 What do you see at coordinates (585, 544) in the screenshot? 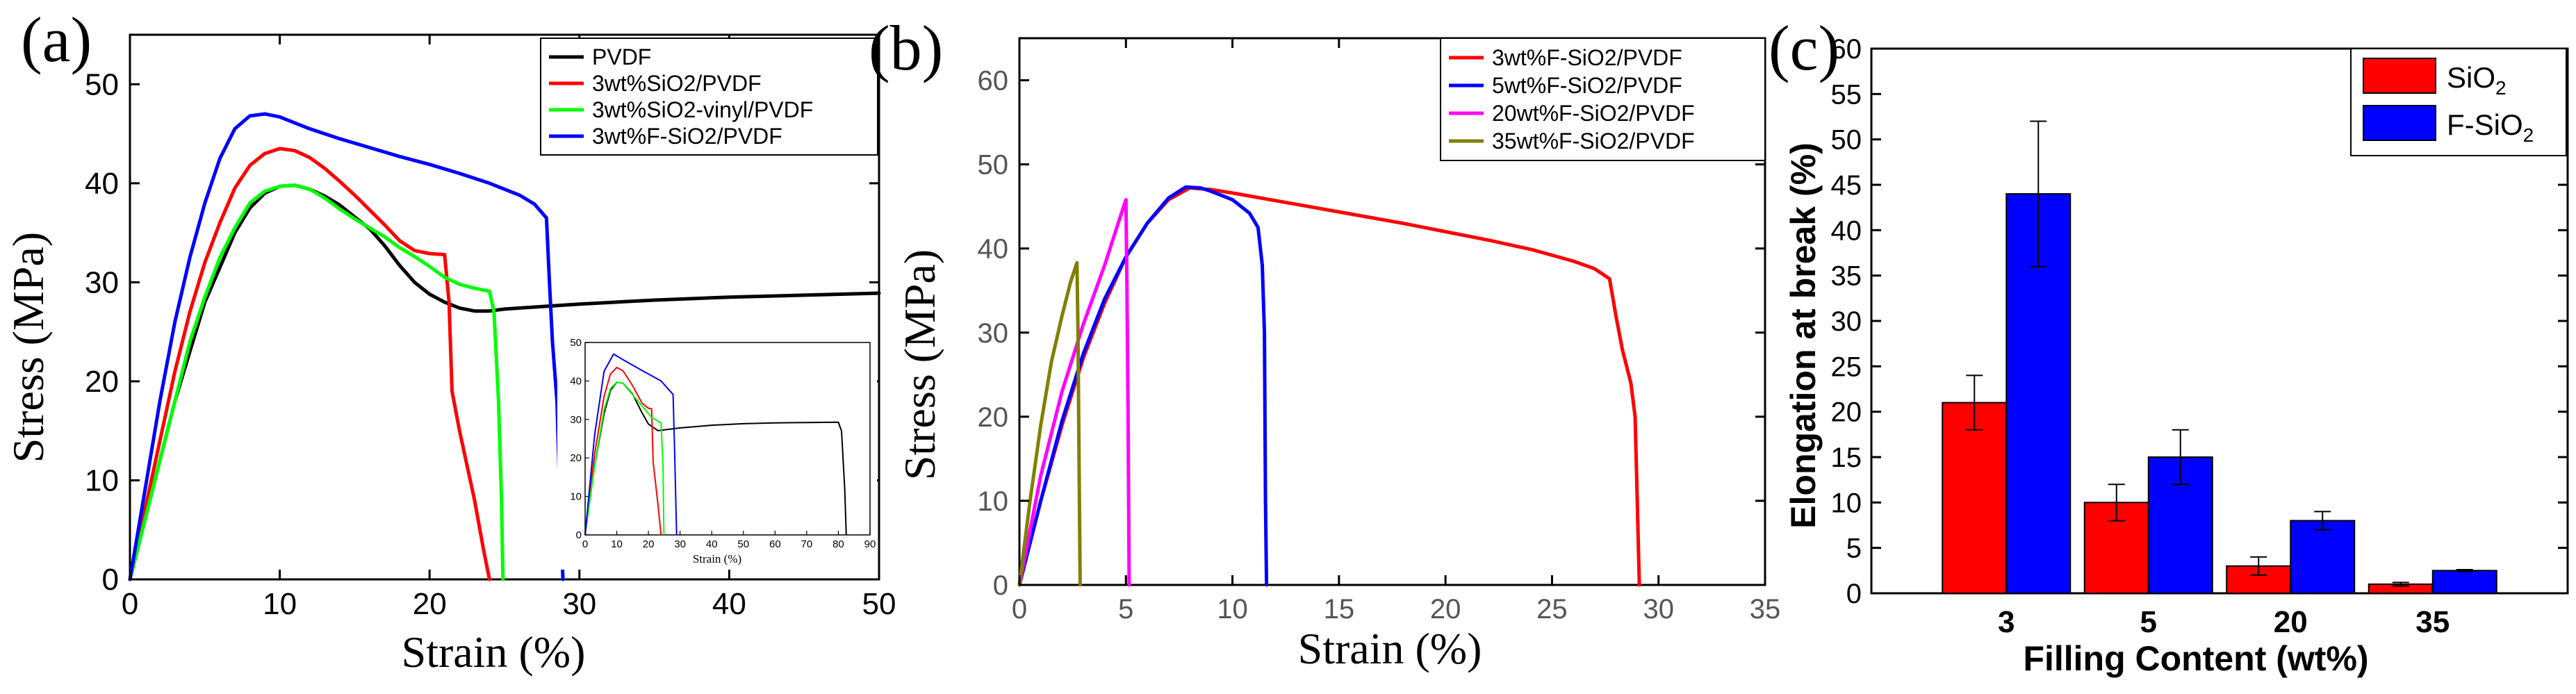
I see `inset-x-tick-label: 0` at bounding box center [585, 544].